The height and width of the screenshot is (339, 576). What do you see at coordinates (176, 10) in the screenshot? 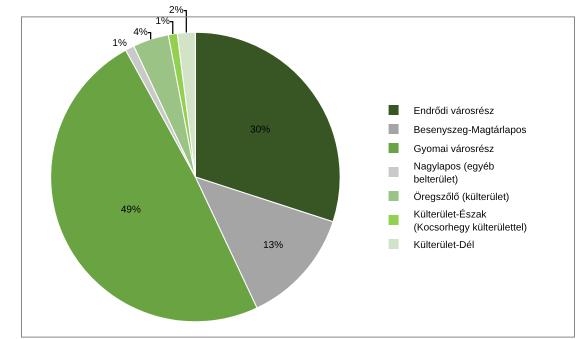
I see `data-label: 2%` at bounding box center [176, 10].